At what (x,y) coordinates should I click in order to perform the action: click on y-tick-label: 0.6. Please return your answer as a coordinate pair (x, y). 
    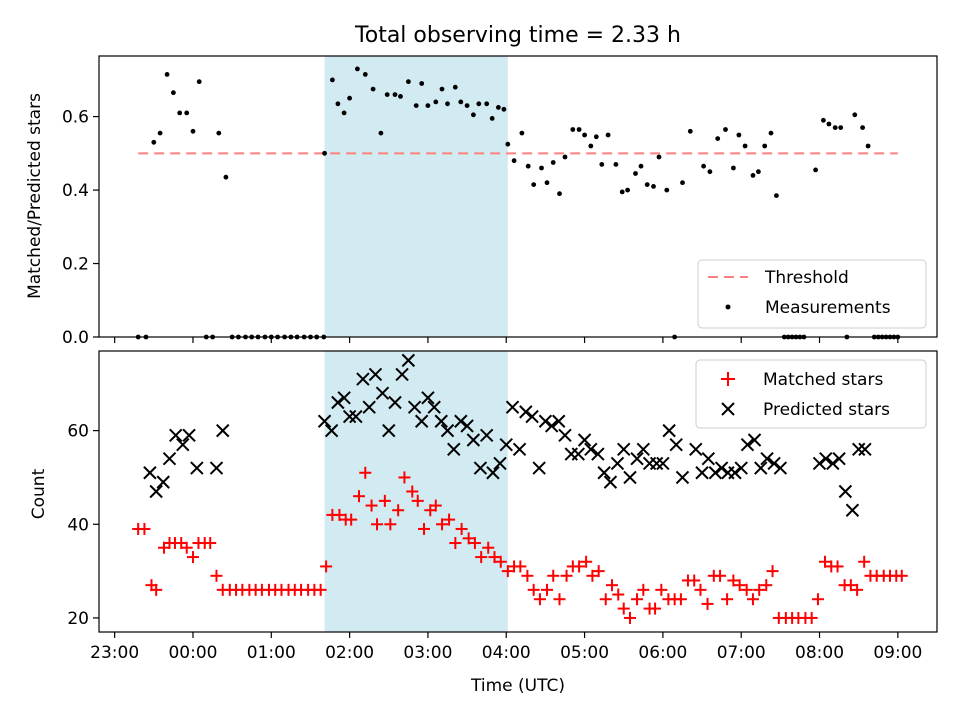
    Looking at the image, I should click on (75, 118).